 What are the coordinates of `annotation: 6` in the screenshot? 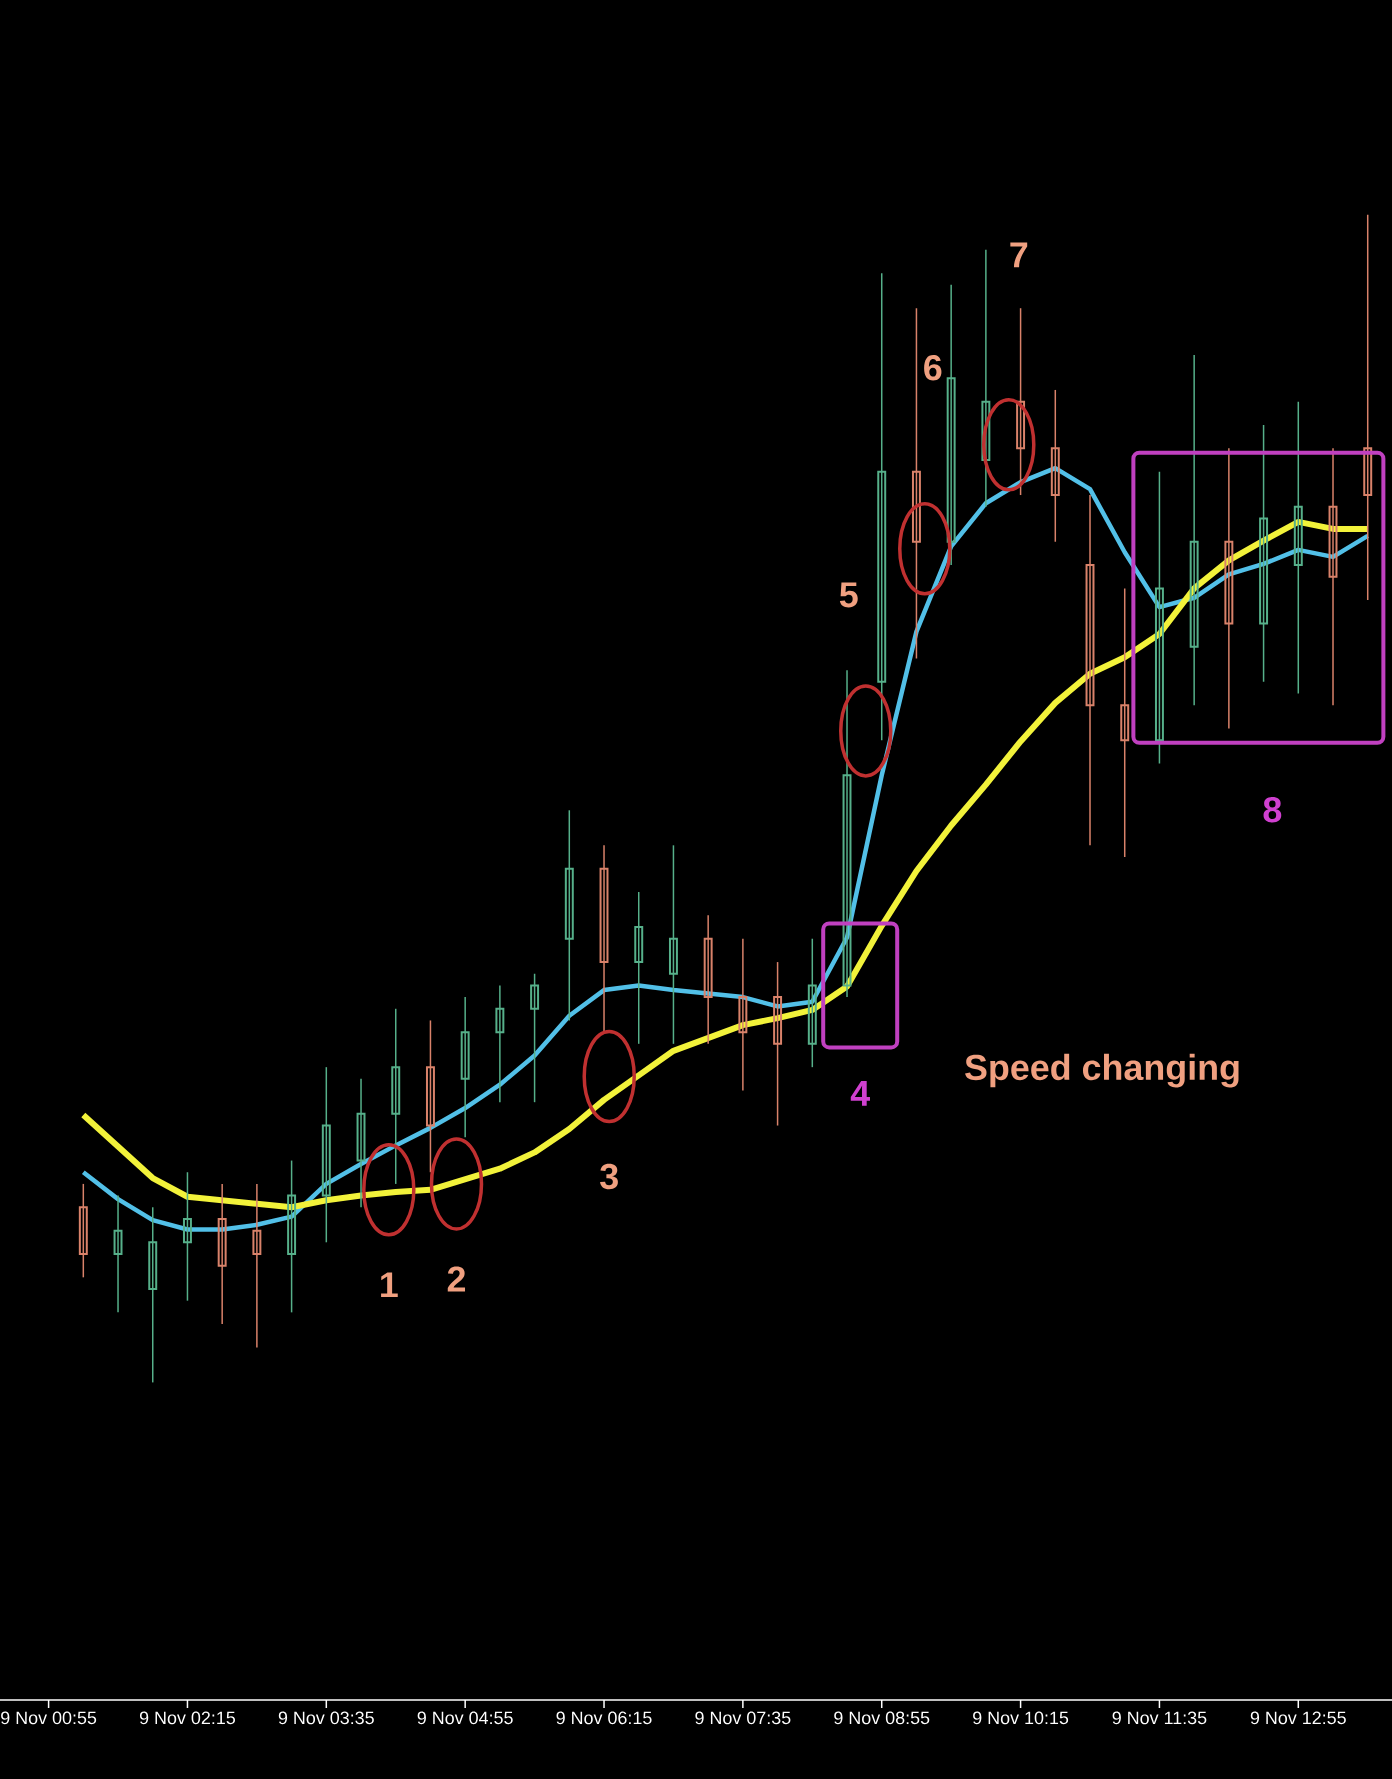 It's located at (933, 368).